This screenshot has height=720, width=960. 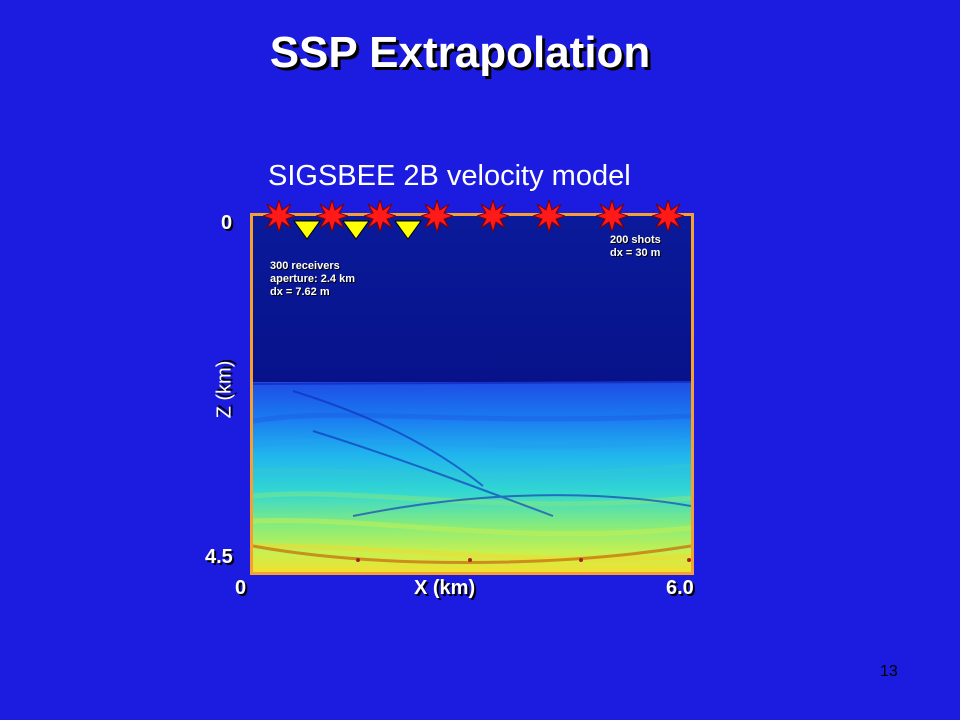 I want to click on slide-title: SSP Extrapolation, so click(x=460, y=52).